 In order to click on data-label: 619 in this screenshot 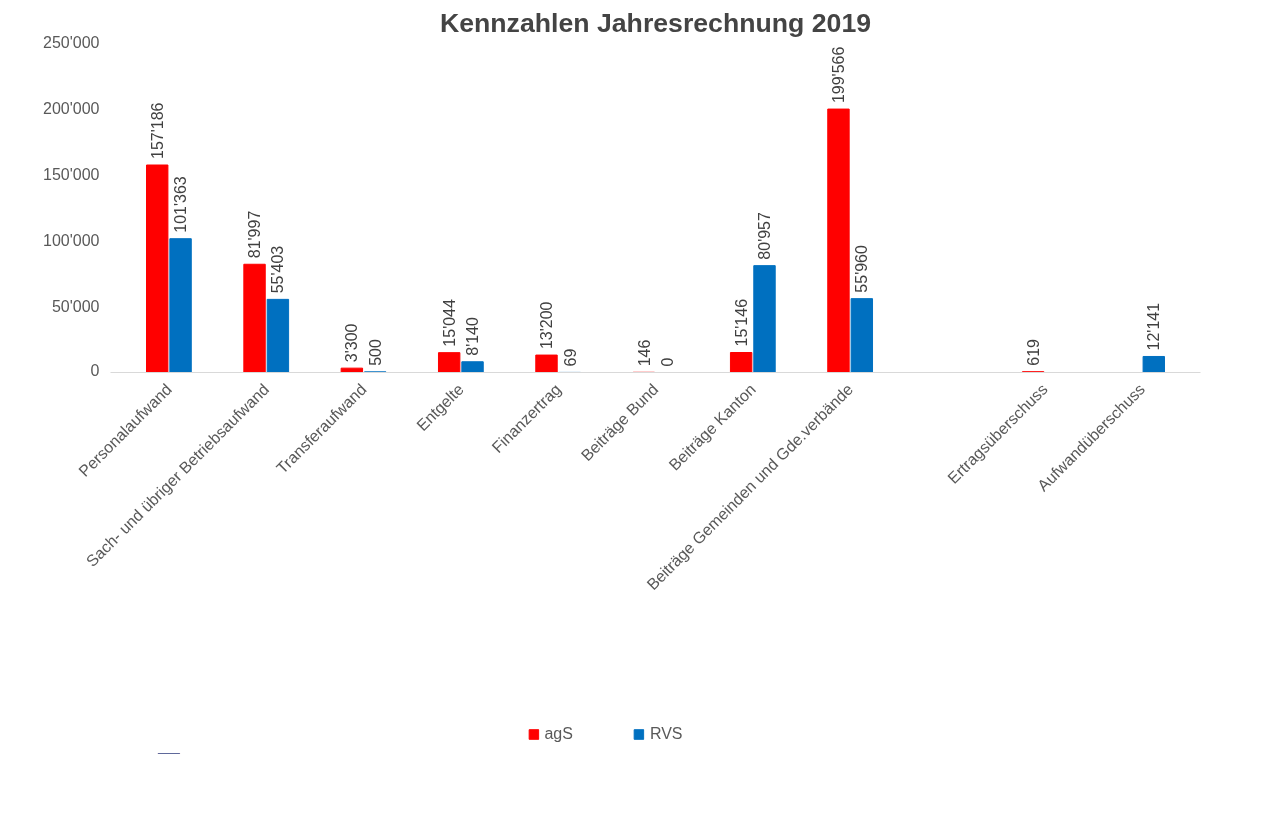, I will do `click(1034, 352)`.